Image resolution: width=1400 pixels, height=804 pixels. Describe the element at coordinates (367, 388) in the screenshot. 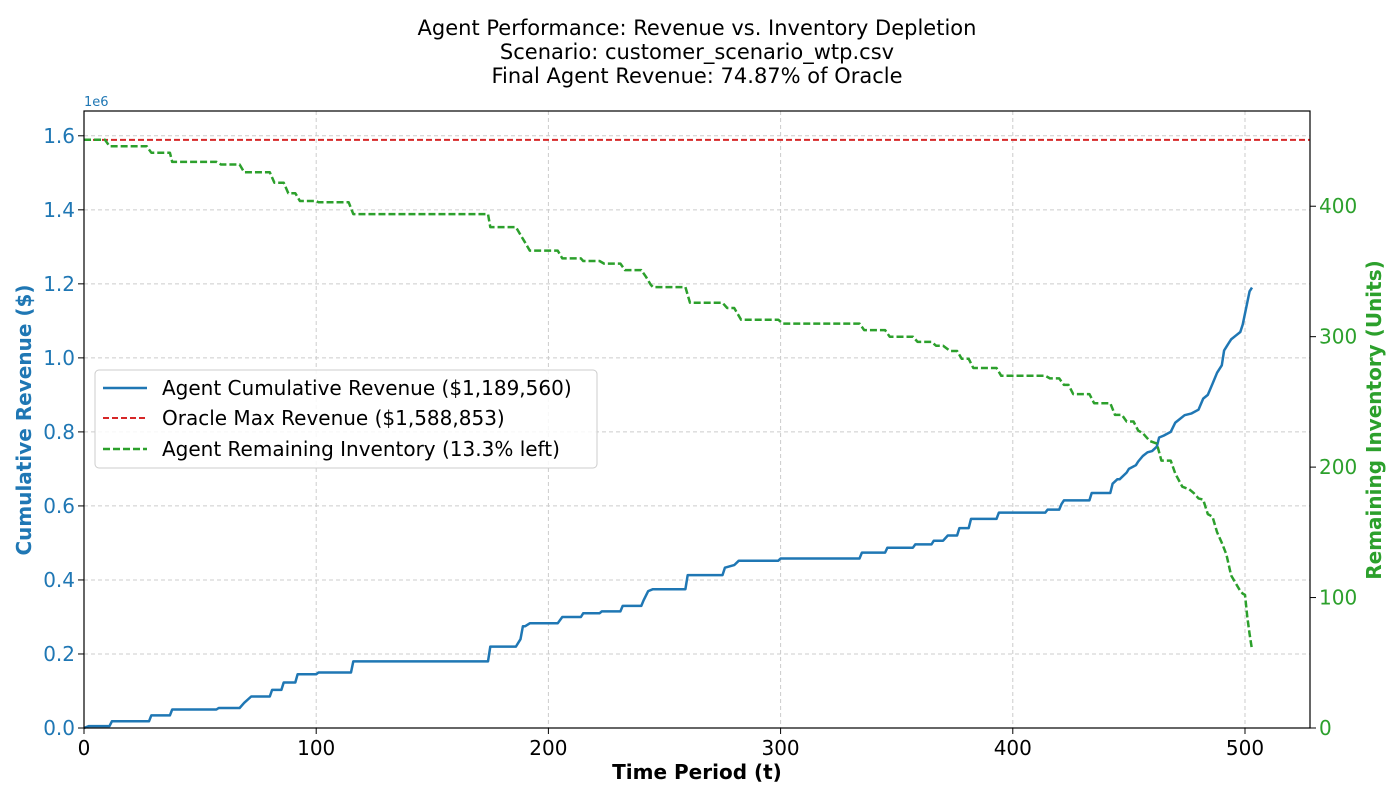

I see `legend-label-revenue: Agent Cumulative Revenue ($1,189,560)` at that location.